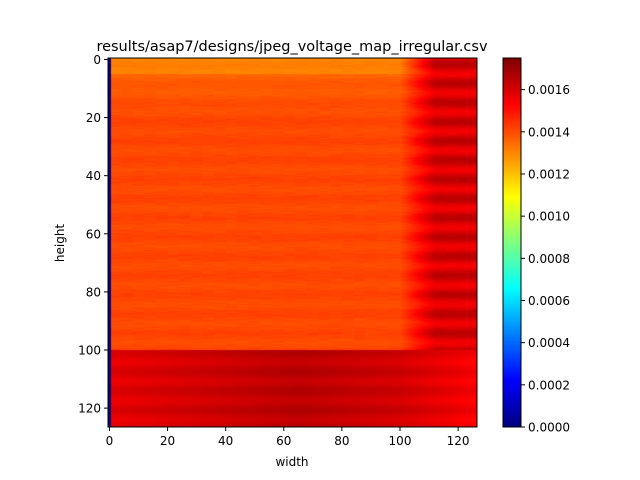 Image resolution: width=640 pixels, height=480 pixels. I want to click on colorbar-tick-label: 0.0004, so click(549, 343).